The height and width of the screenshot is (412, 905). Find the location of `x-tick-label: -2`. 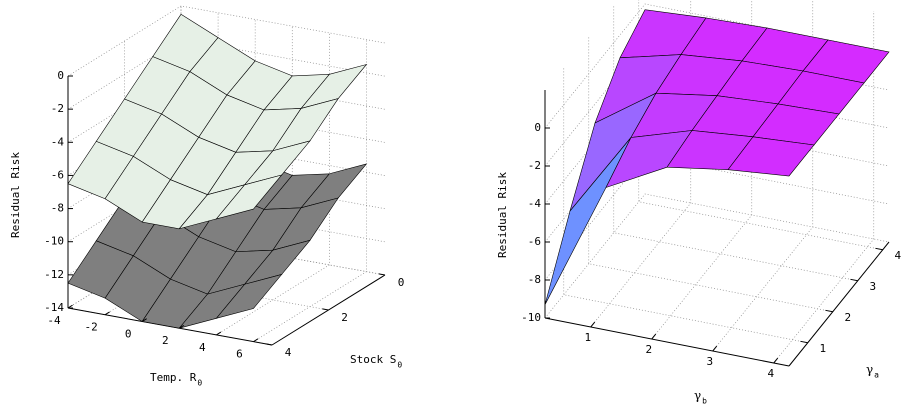

x-tick-label: -2 is located at coordinates (90, 327).